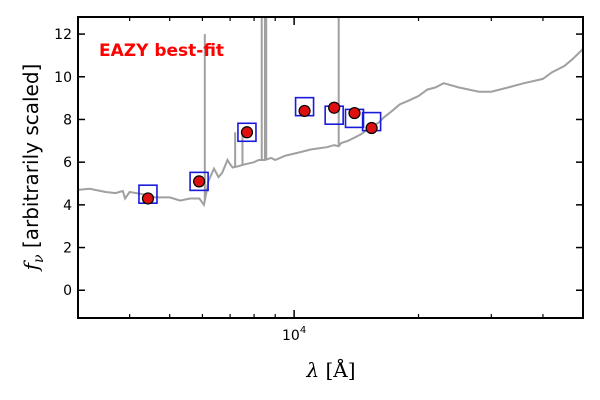  I want to click on y-axis-label: fν [arbitrarily scaled], so click(33, 168).